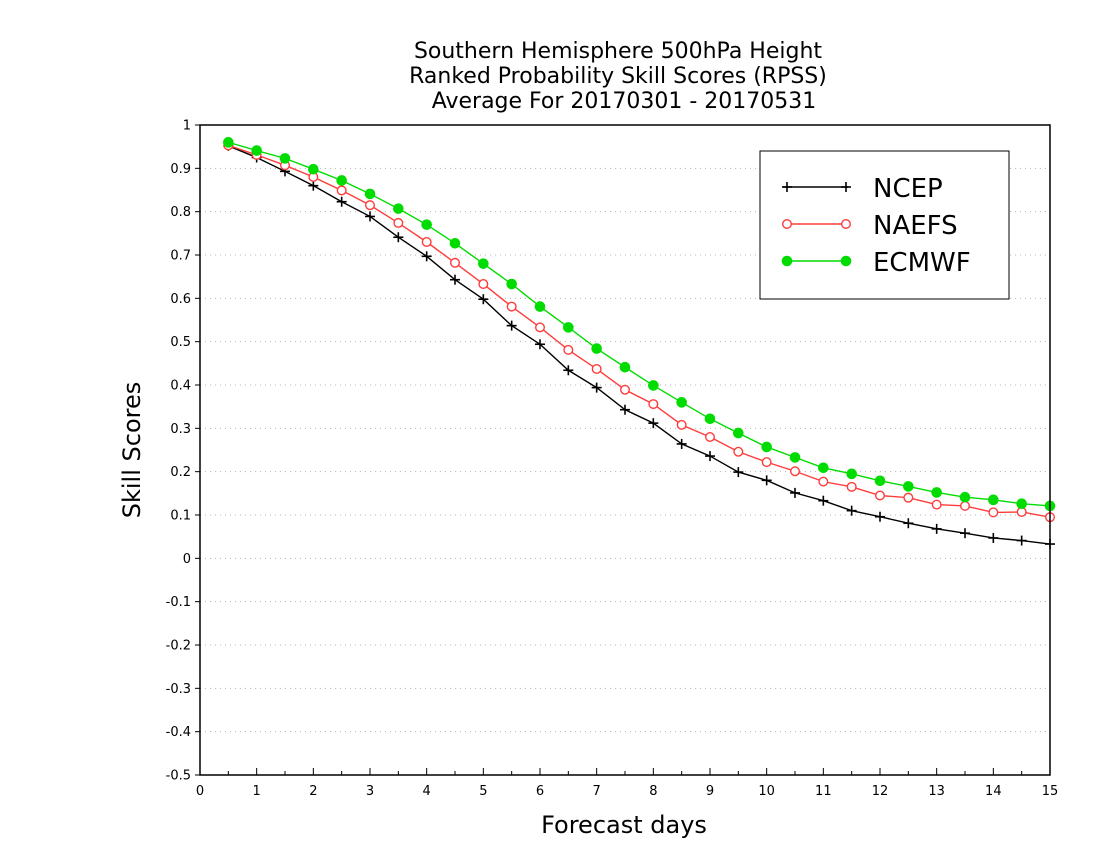 The image size is (1100, 850). I want to click on x-tick-label: 2, so click(313, 791).